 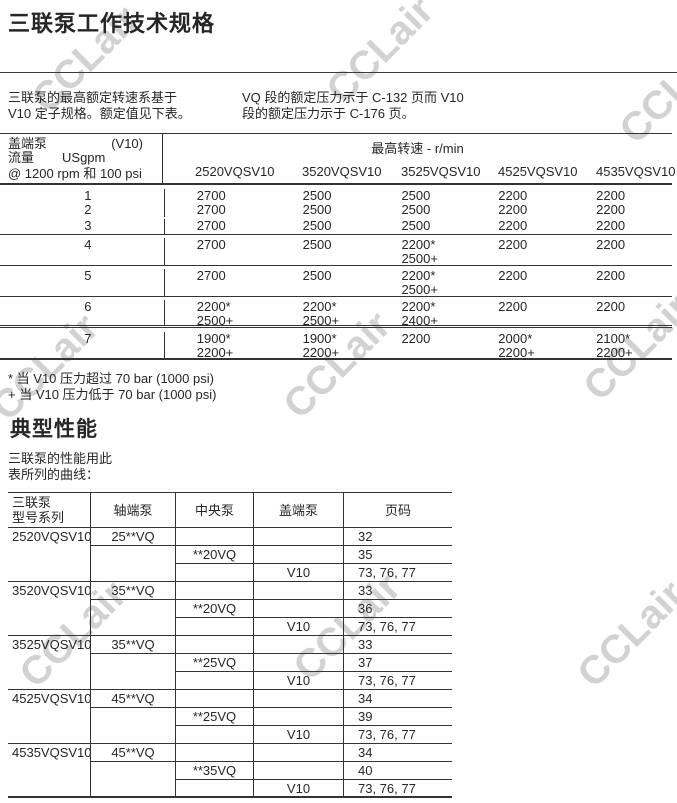 What do you see at coordinates (634, 345) in the screenshot?
I see `speed-cell: 2100* 2200+` at bounding box center [634, 345].